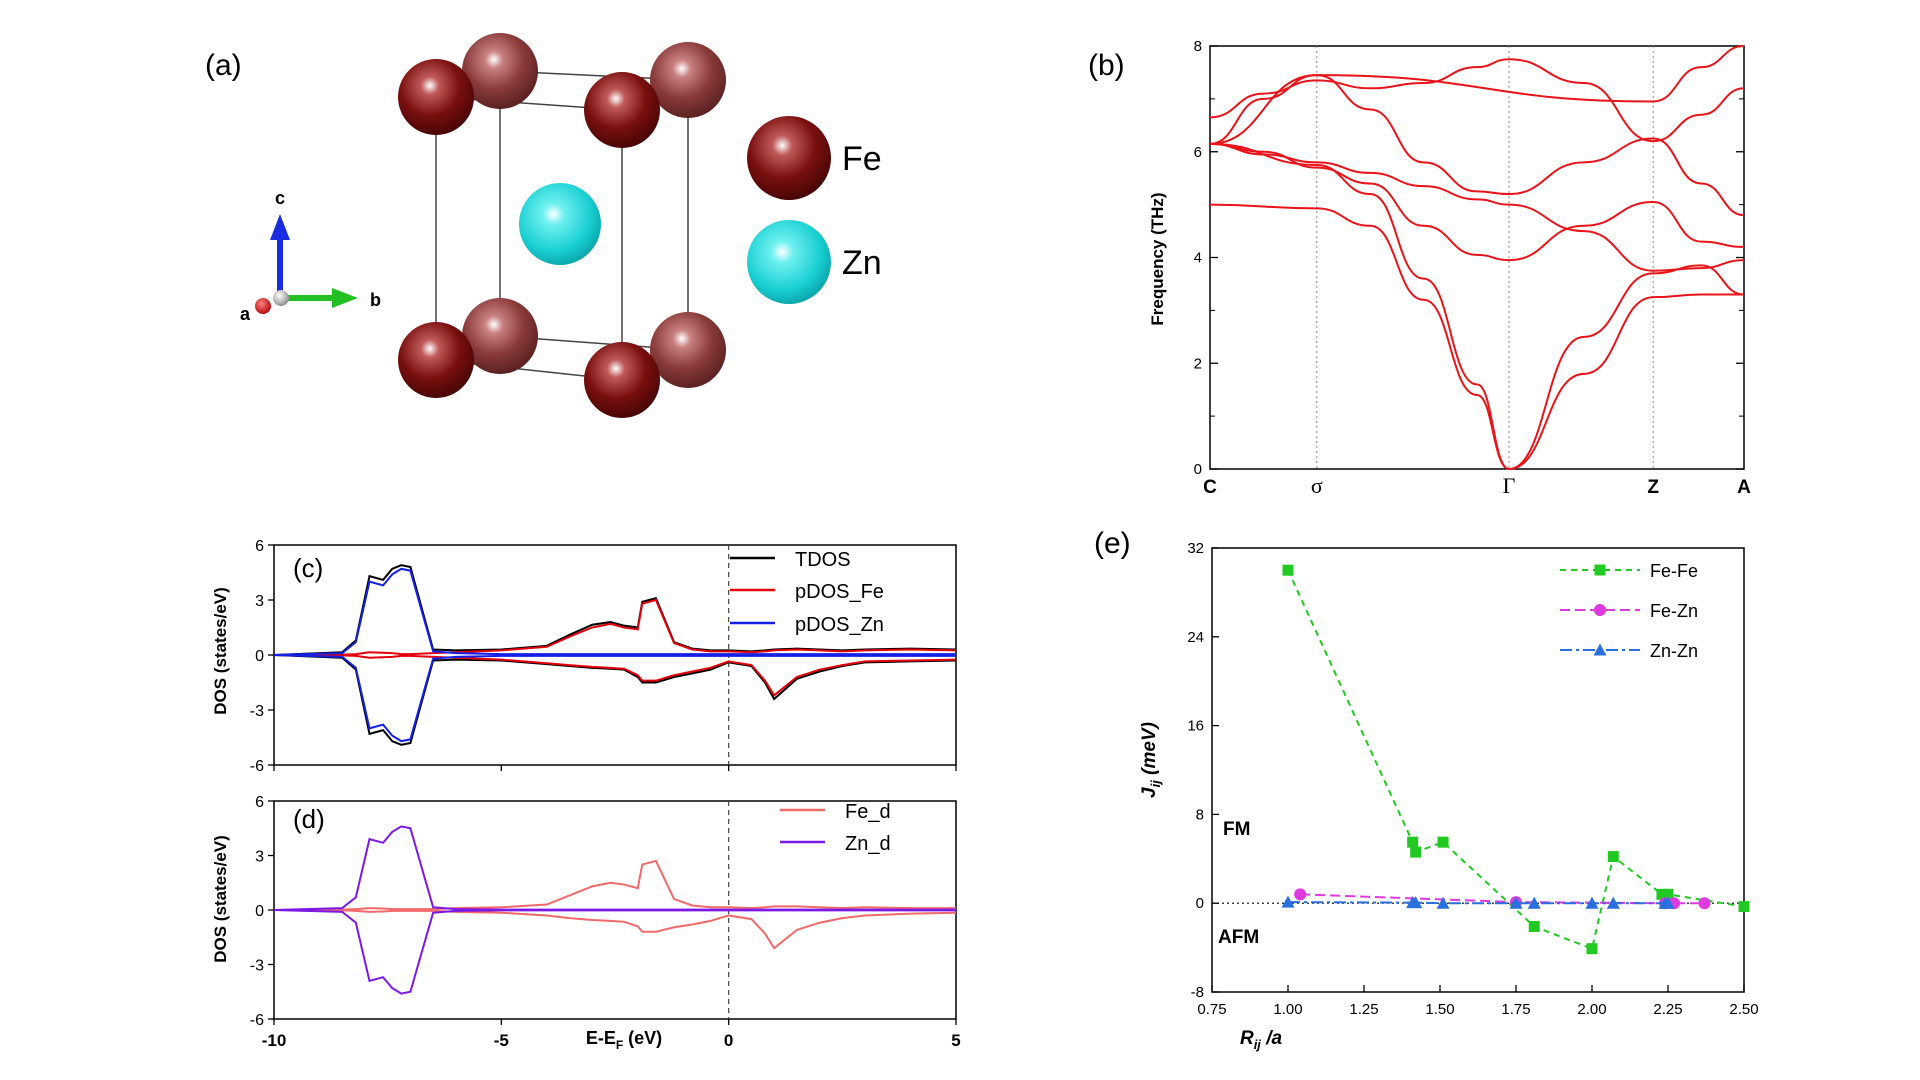 Image resolution: width=1920 pixels, height=1080 pixels. Describe the element at coordinates (839, 592) in the screenshot. I see `legend-label-pdos-fe: pDOS_Fe` at that location.